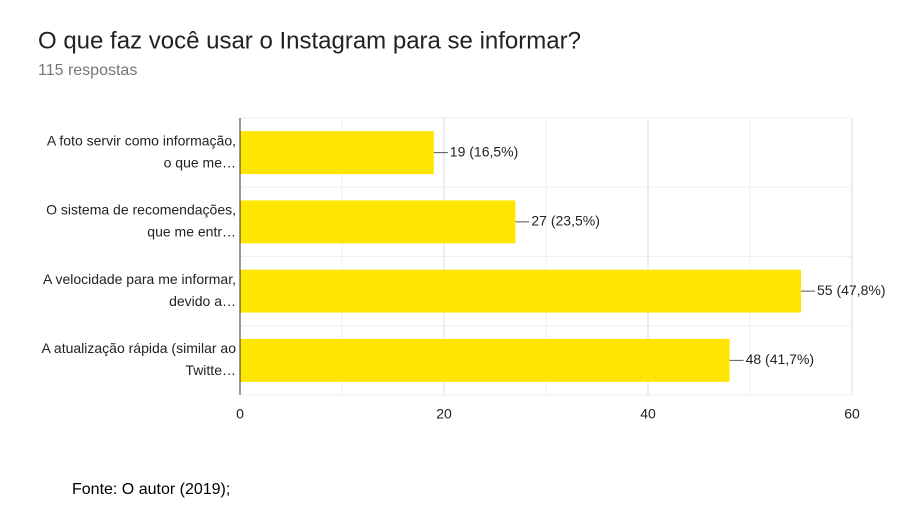 The height and width of the screenshot is (518, 919). I want to click on y-tick-label: O sistema de recomendações,, so click(141, 210).